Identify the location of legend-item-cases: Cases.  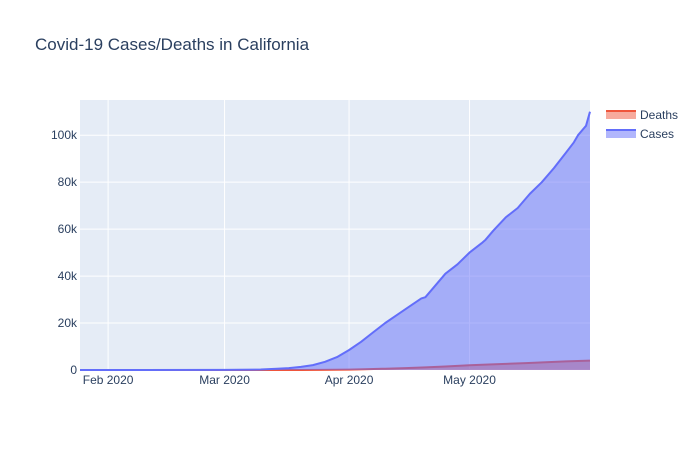
(640, 134).